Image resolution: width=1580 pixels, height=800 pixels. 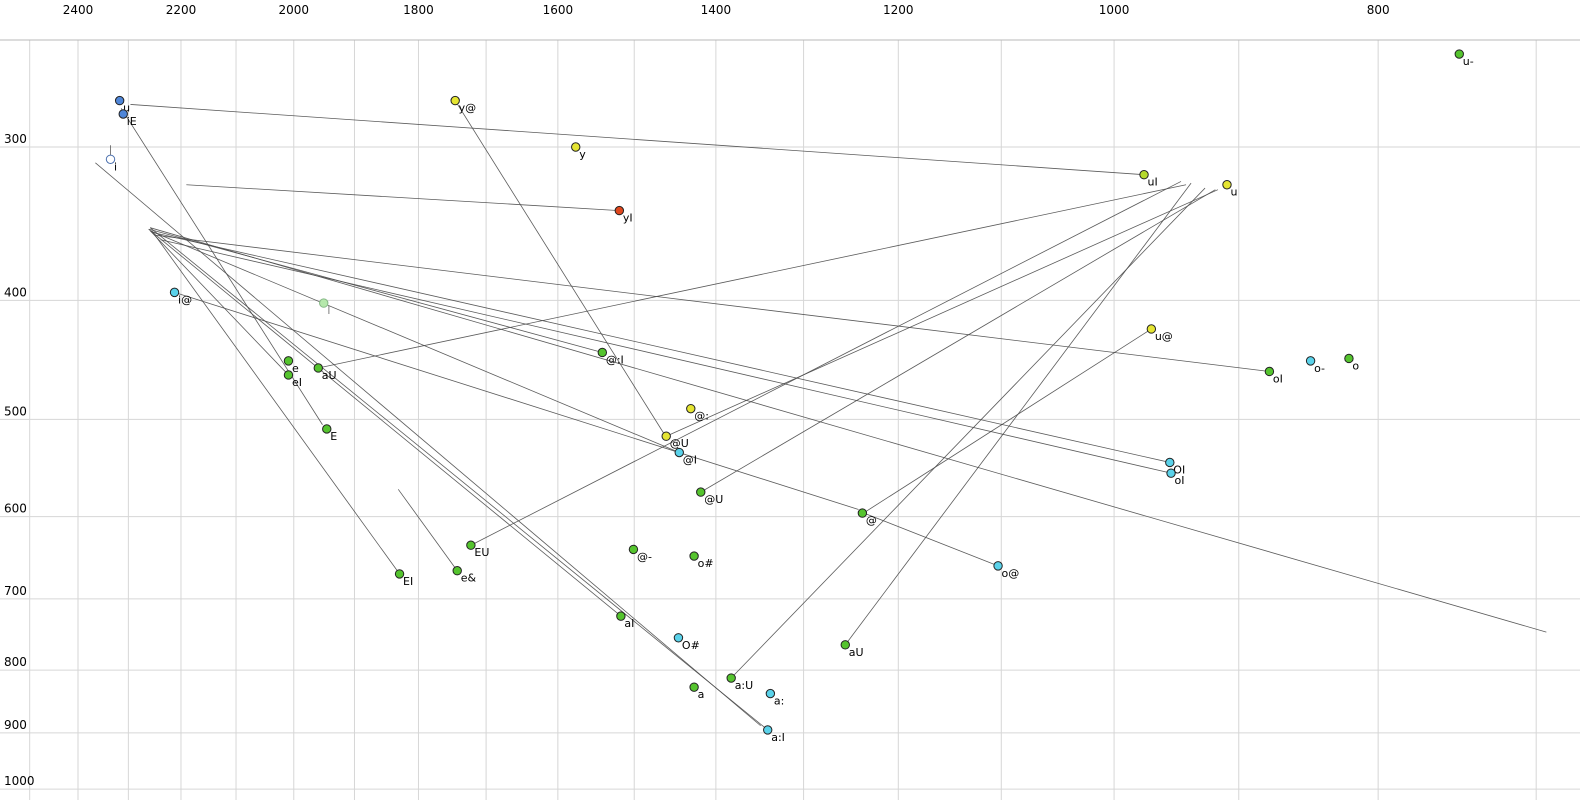 What do you see at coordinates (582, 154) in the screenshot?
I see `vowel-point-label: y` at bounding box center [582, 154].